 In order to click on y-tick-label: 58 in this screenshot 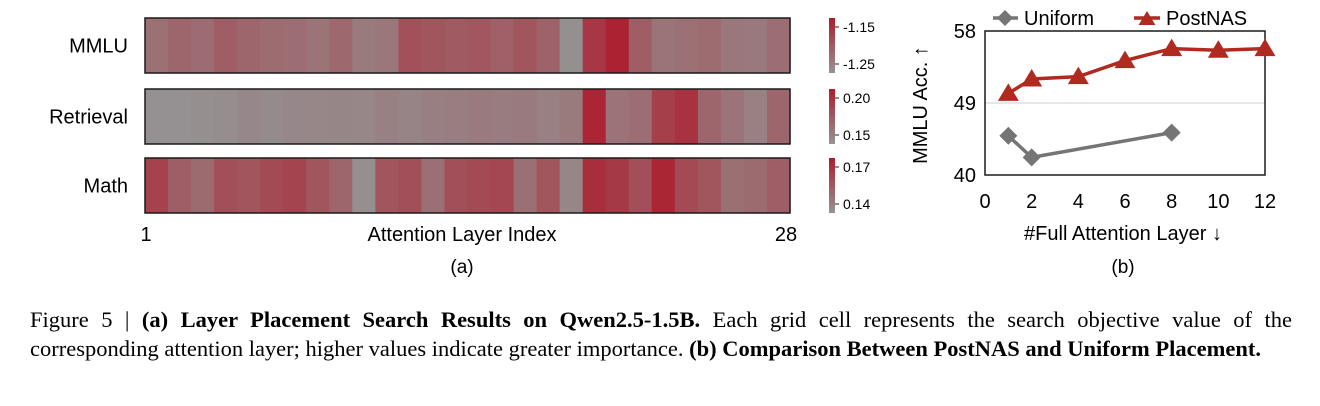, I will do `click(965, 32)`.